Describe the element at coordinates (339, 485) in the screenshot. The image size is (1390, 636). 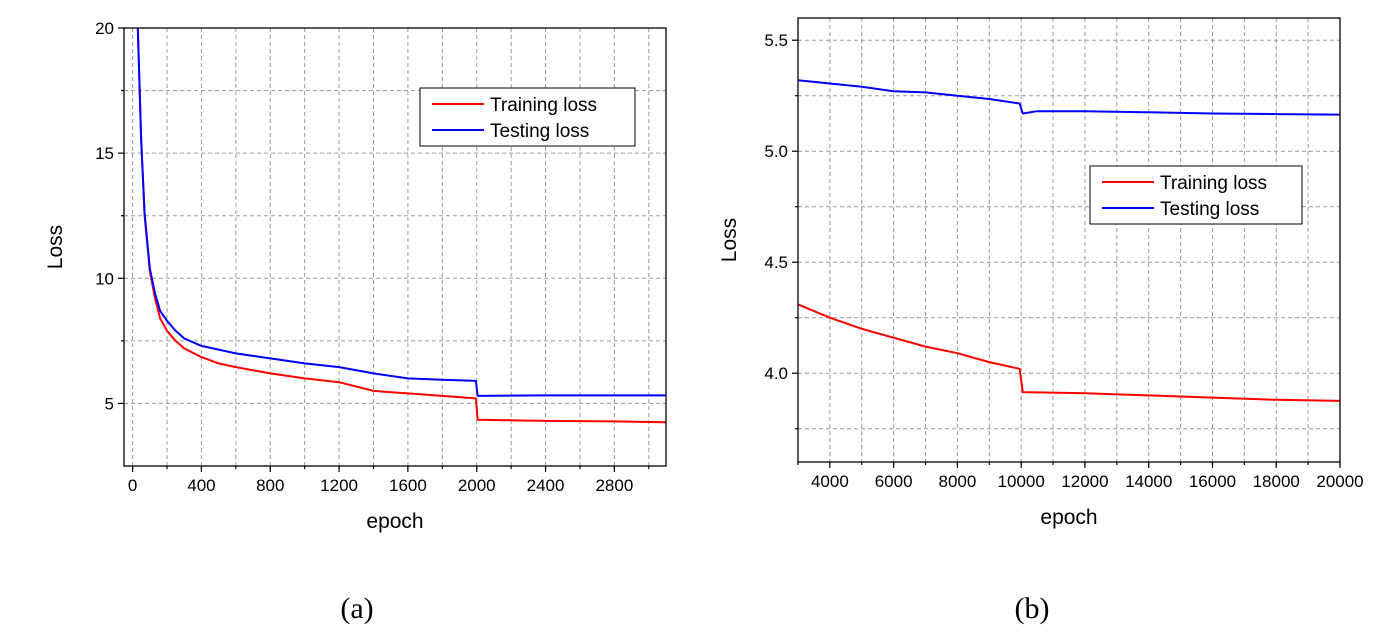
I see `x-tick-label: 1200` at that location.